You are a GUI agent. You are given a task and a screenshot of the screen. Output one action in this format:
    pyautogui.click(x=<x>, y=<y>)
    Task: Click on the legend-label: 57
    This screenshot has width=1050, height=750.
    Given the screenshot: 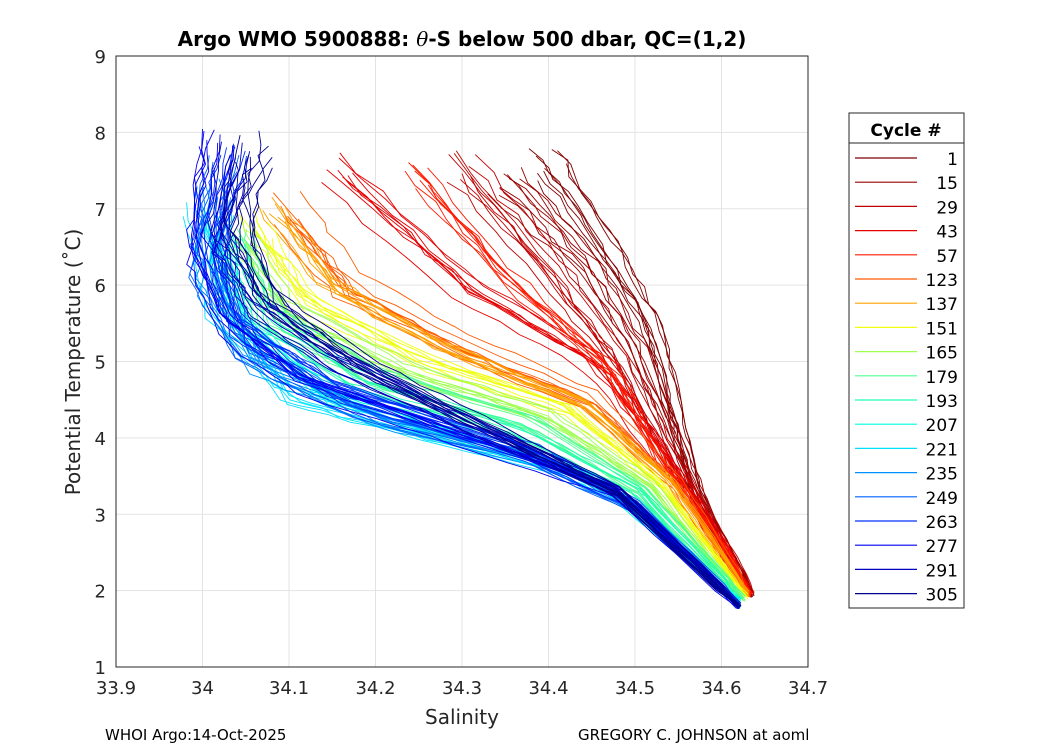 What is the action you would take?
    pyautogui.click(x=947, y=257)
    